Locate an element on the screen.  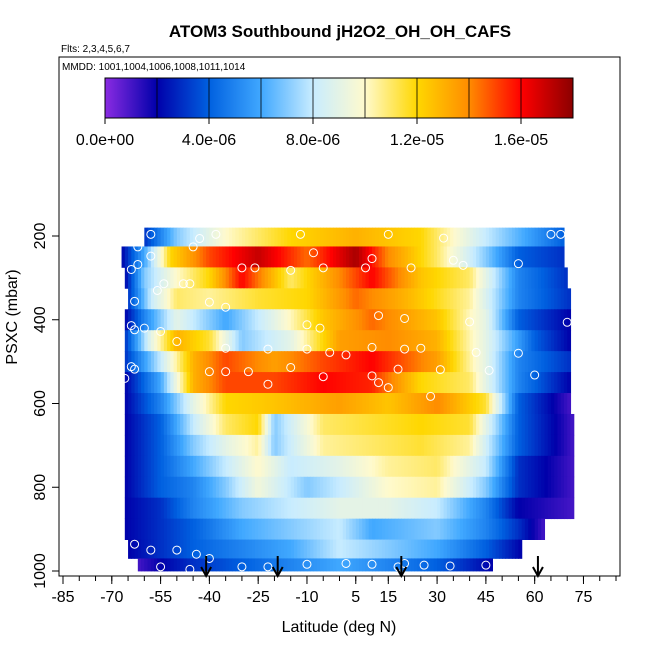
x-tick-label: -85 is located at coordinates (62, 597).